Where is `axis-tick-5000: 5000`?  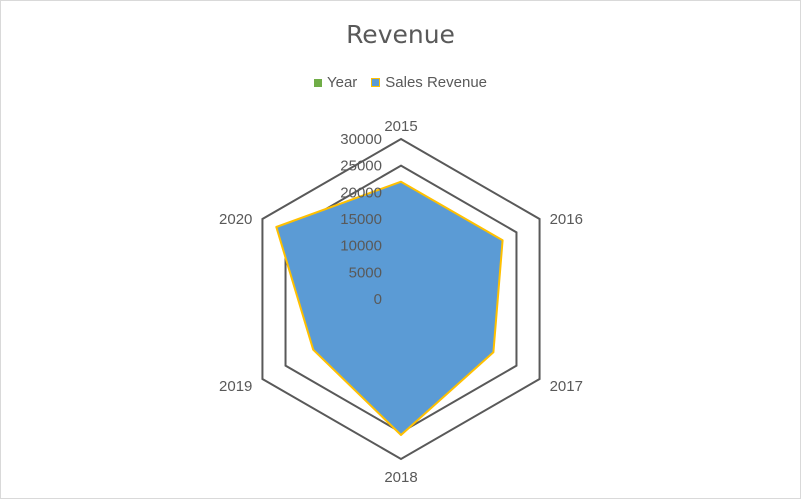
axis-tick-5000: 5000 is located at coordinates (365, 272).